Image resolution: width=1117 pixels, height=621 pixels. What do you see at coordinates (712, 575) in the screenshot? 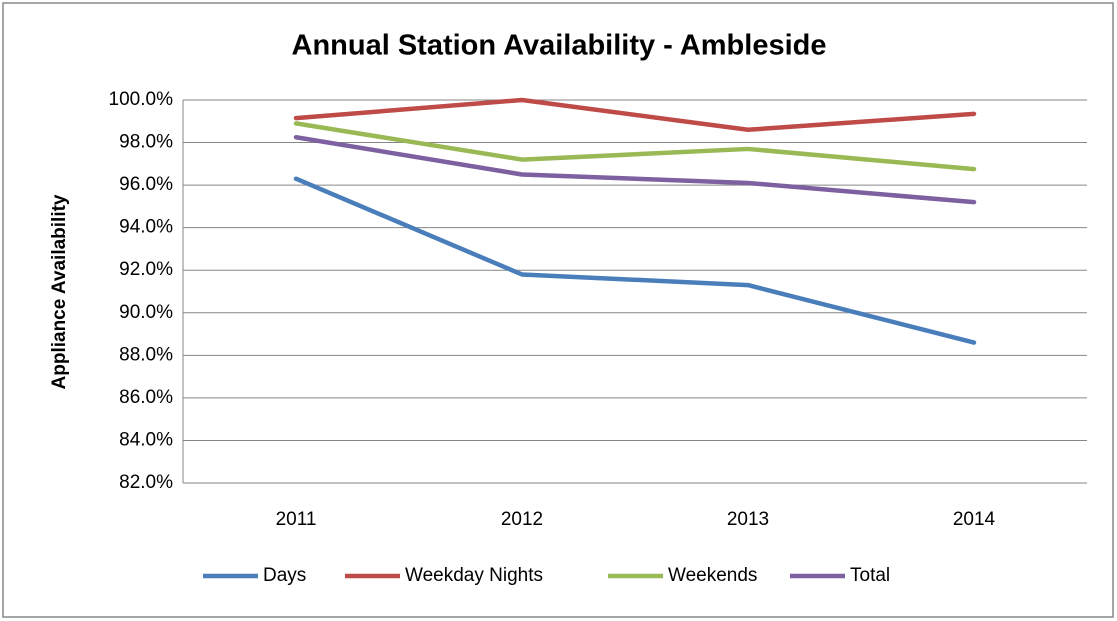
I see `legend-label: Weekends` at bounding box center [712, 575].